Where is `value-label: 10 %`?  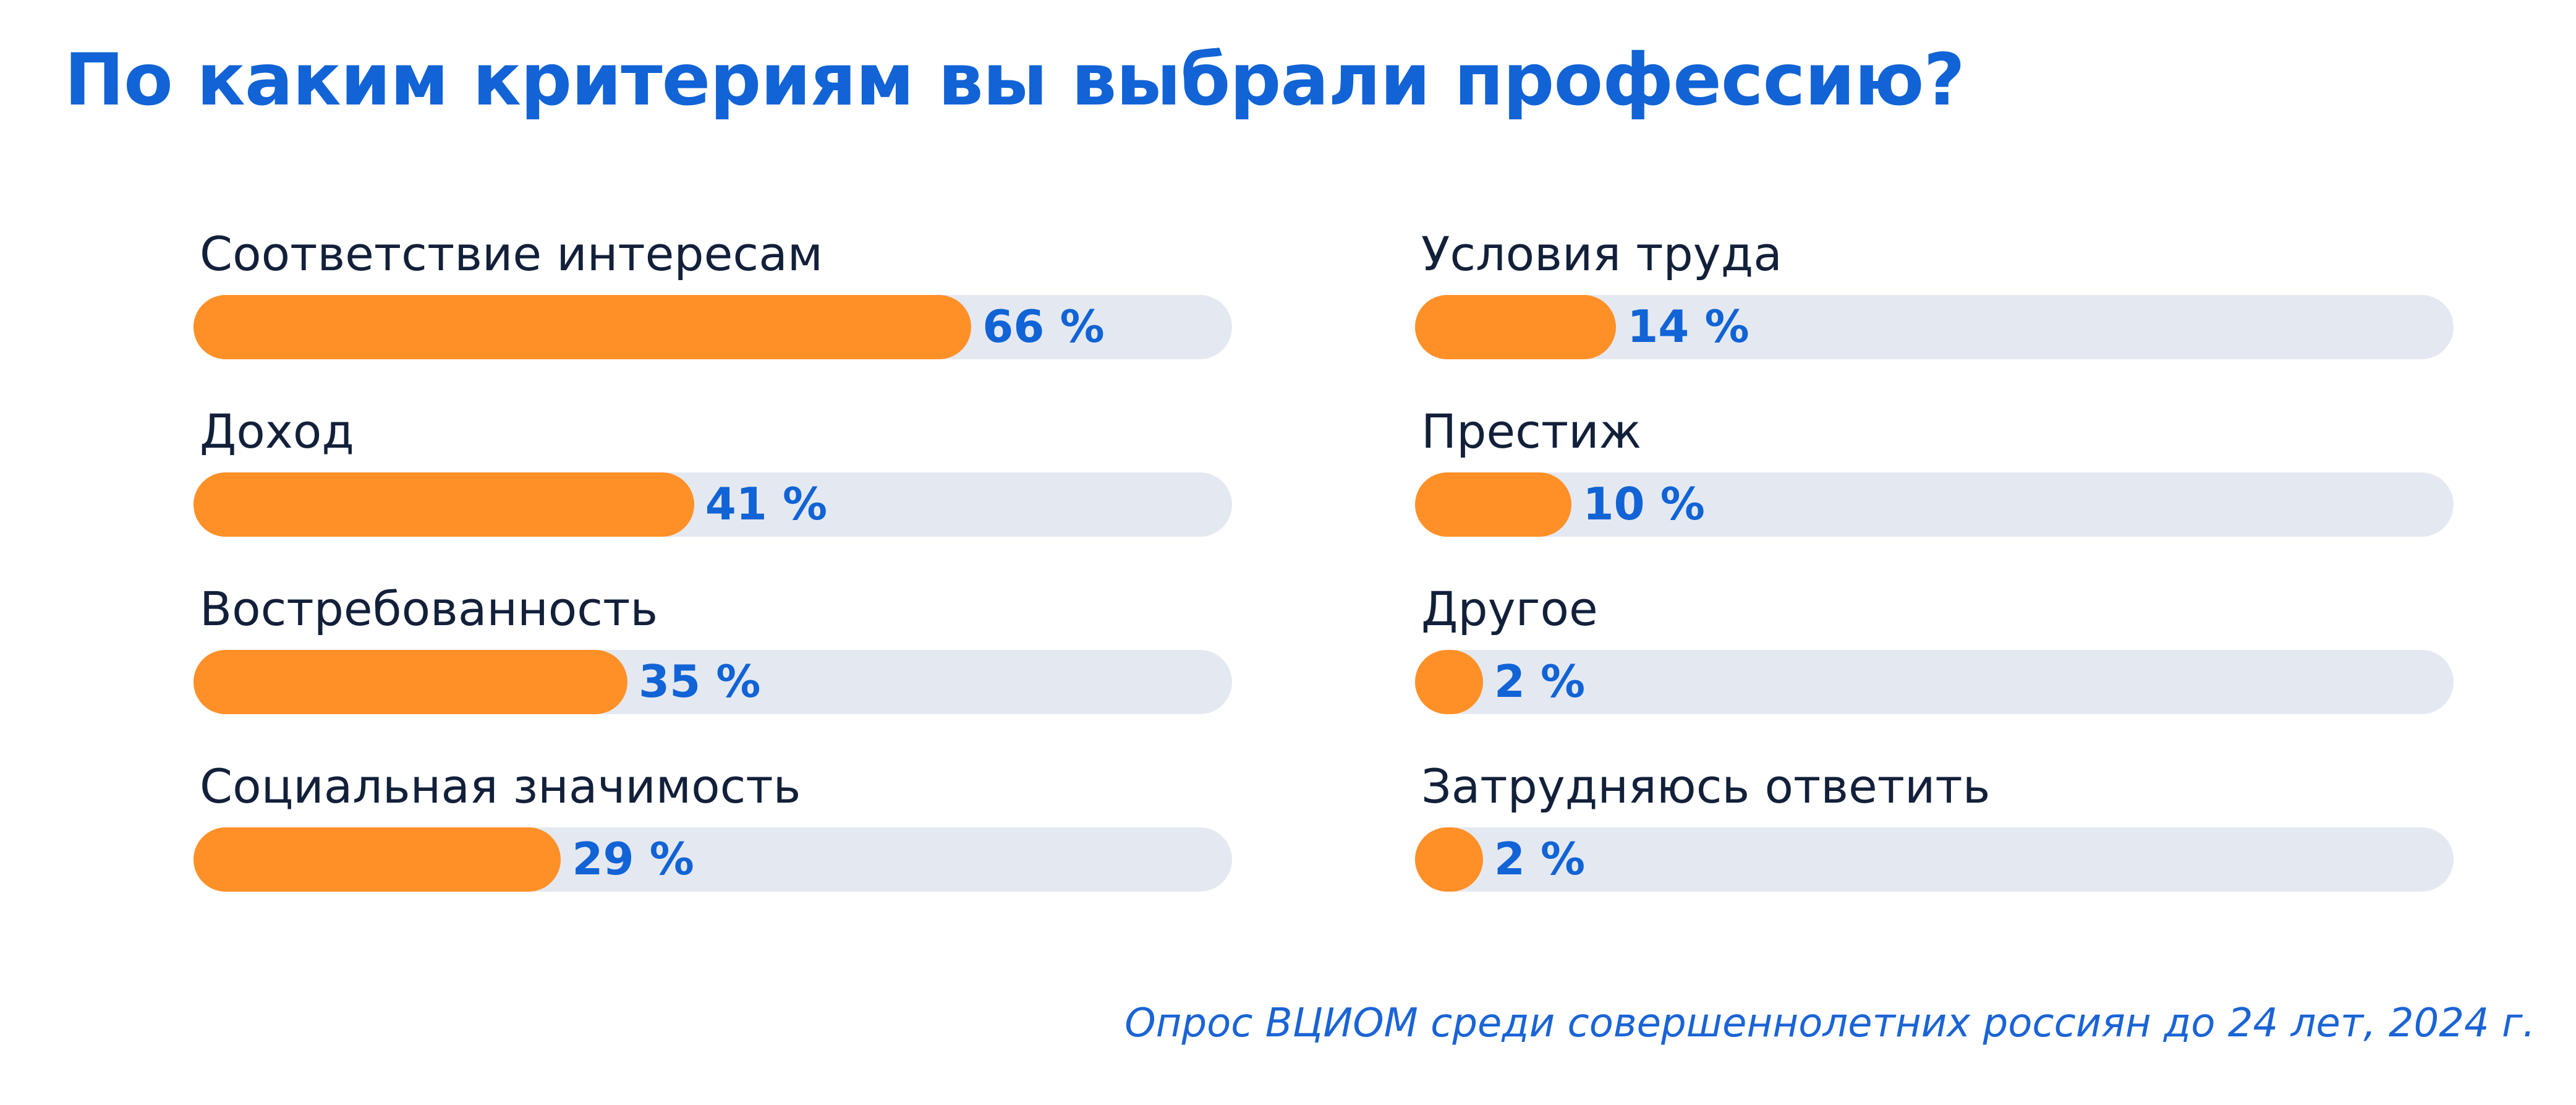 value-label: 10 % is located at coordinates (1644, 504).